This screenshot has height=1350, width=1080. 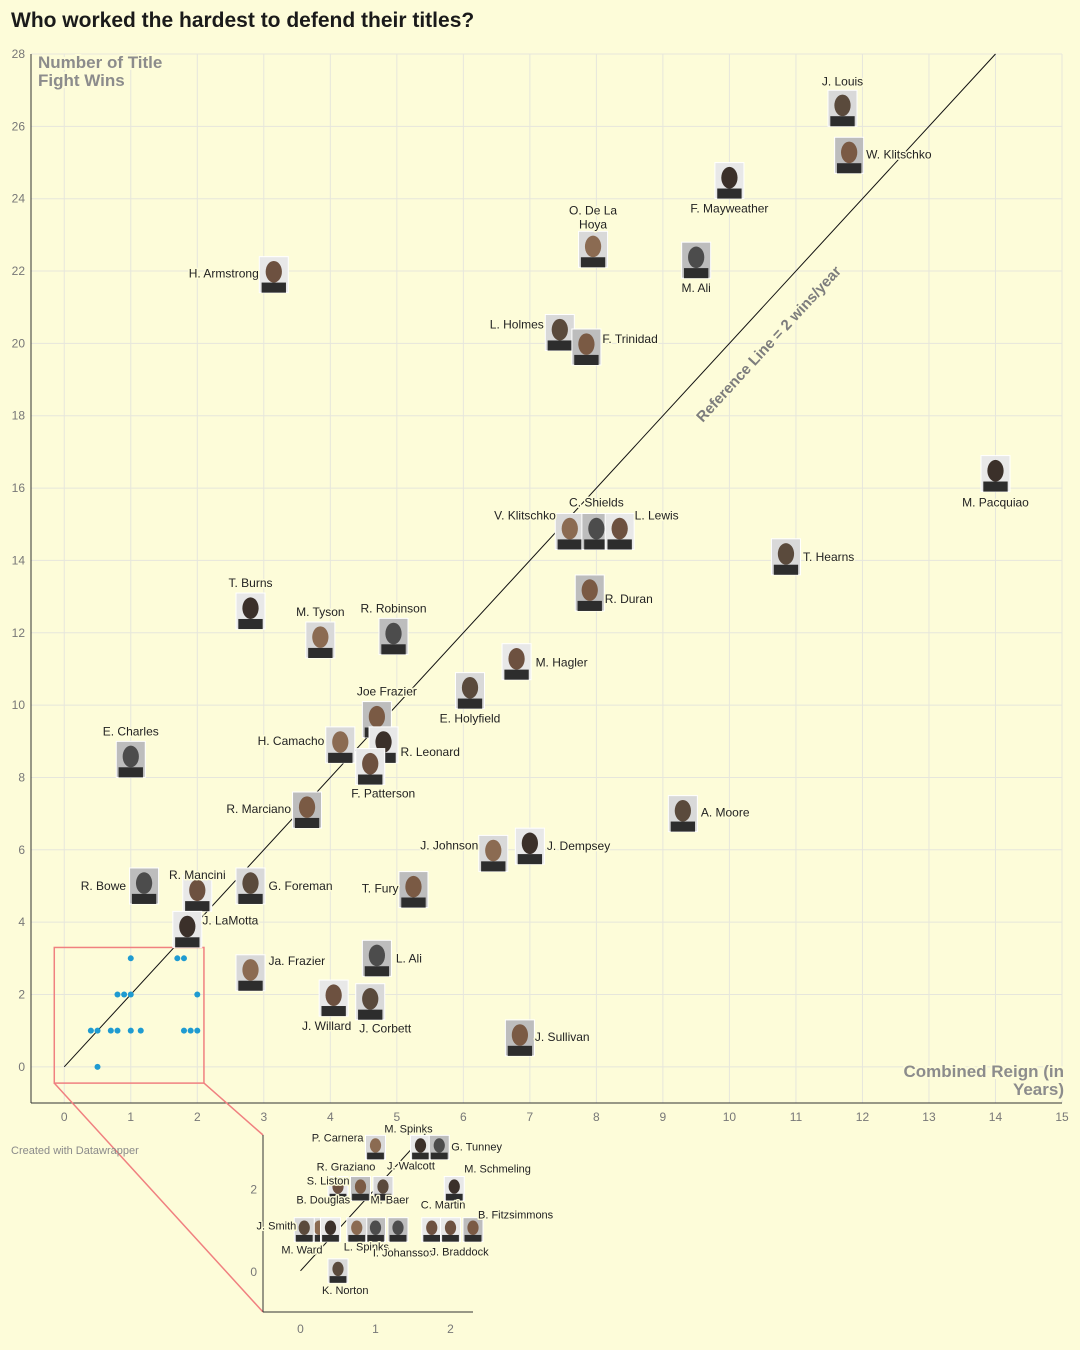 I want to click on inset-boxer-label: R. Graziano, so click(x=346, y=1168).